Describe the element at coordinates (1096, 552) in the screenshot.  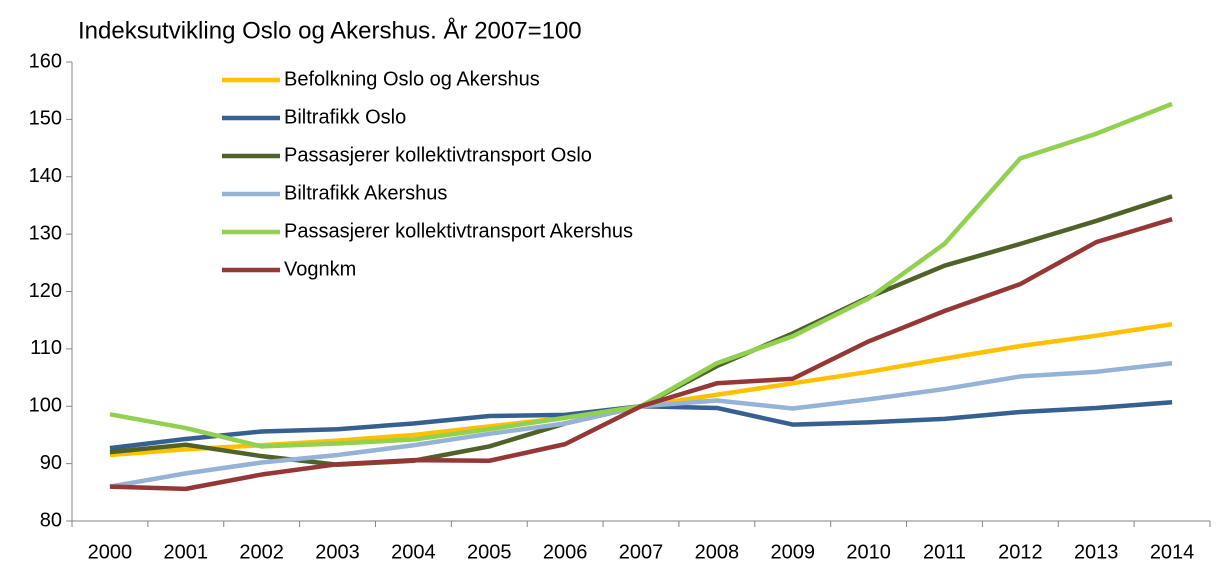
I see `x-tick-label: 2013` at that location.